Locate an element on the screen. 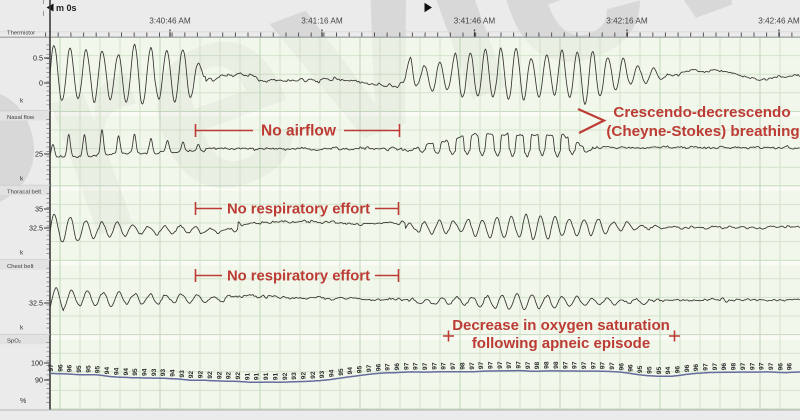  svg-text: 3:40:46 AM is located at coordinates (170, 21).